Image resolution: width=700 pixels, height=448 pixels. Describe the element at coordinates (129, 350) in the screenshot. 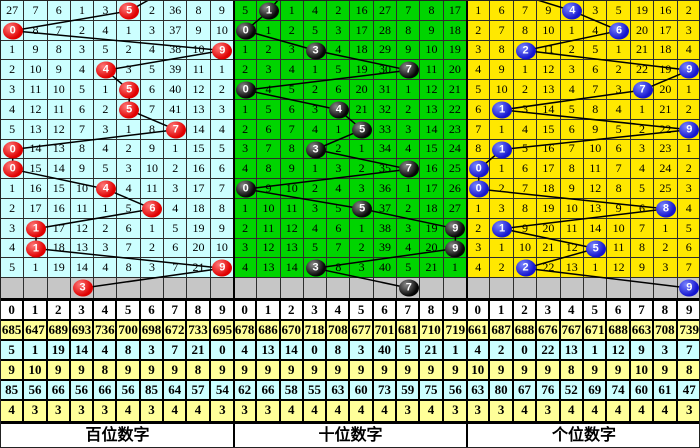

I see `summary-cell: 8` at that location.